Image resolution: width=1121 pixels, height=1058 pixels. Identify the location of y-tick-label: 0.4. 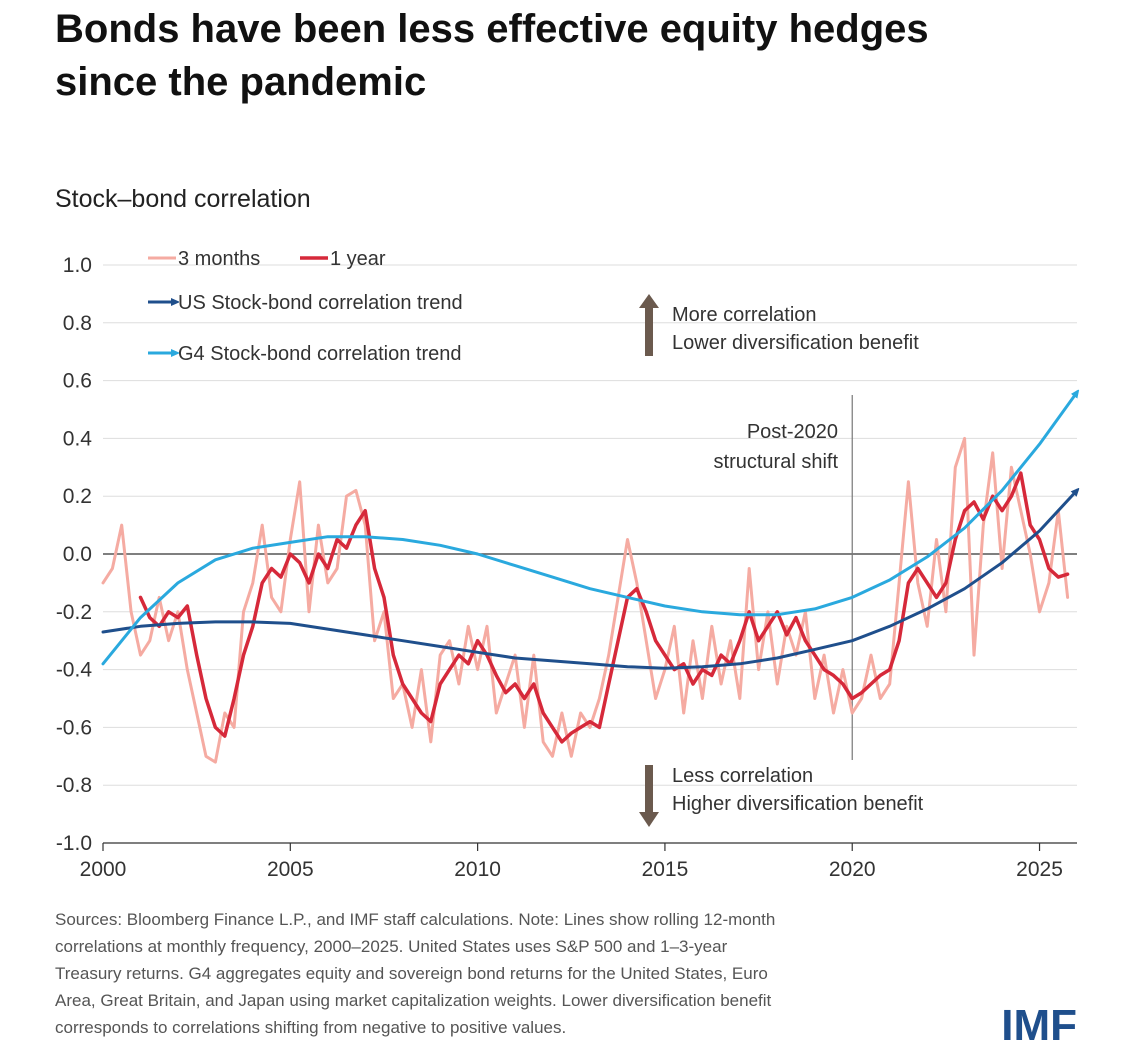
(78, 438).